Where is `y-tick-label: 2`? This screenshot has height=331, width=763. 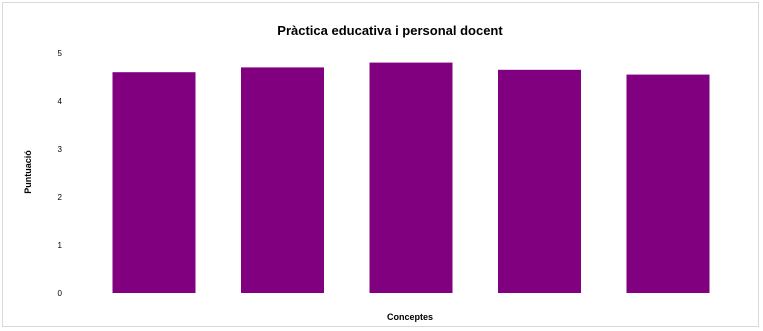
y-tick-label: 2 is located at coordinates (60, 197).